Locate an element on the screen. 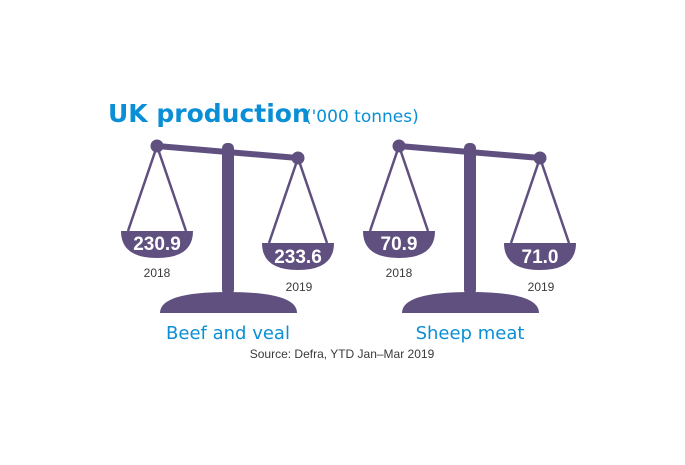 Image resolution: width=685 pixels, height=465 pixels. chart-title: UK production is located at coordinates (209, 113).